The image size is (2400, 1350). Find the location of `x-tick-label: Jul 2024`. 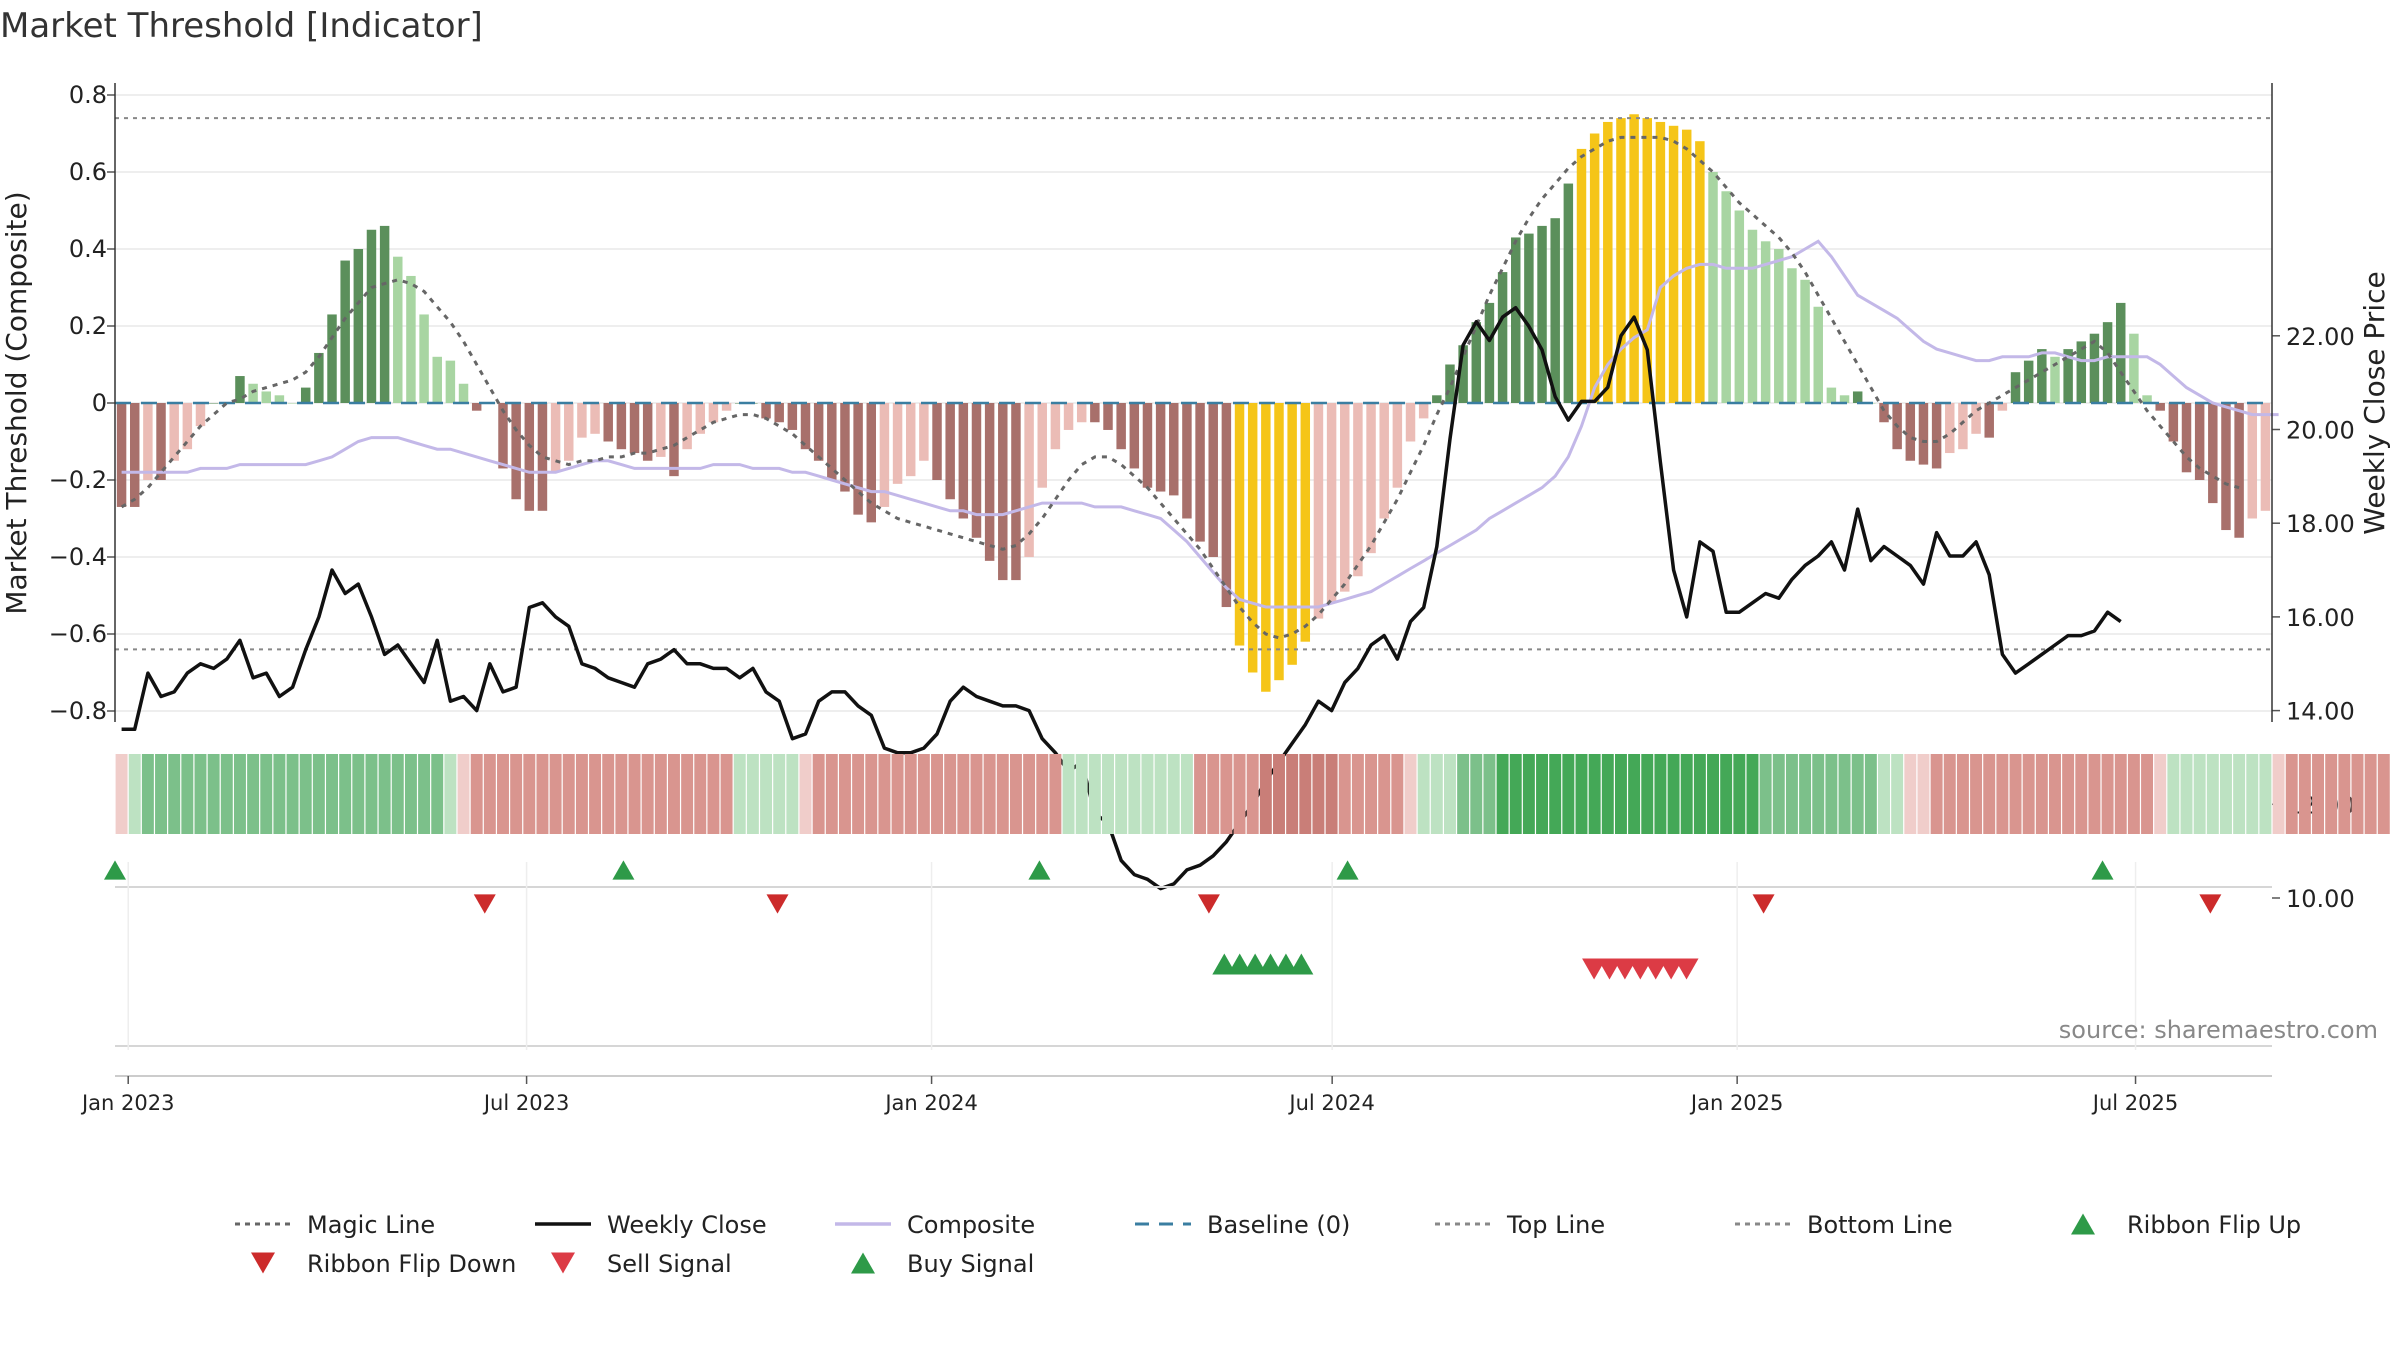

x-tick-label: Jul 2024 is located at coordinates (1330, 1103).